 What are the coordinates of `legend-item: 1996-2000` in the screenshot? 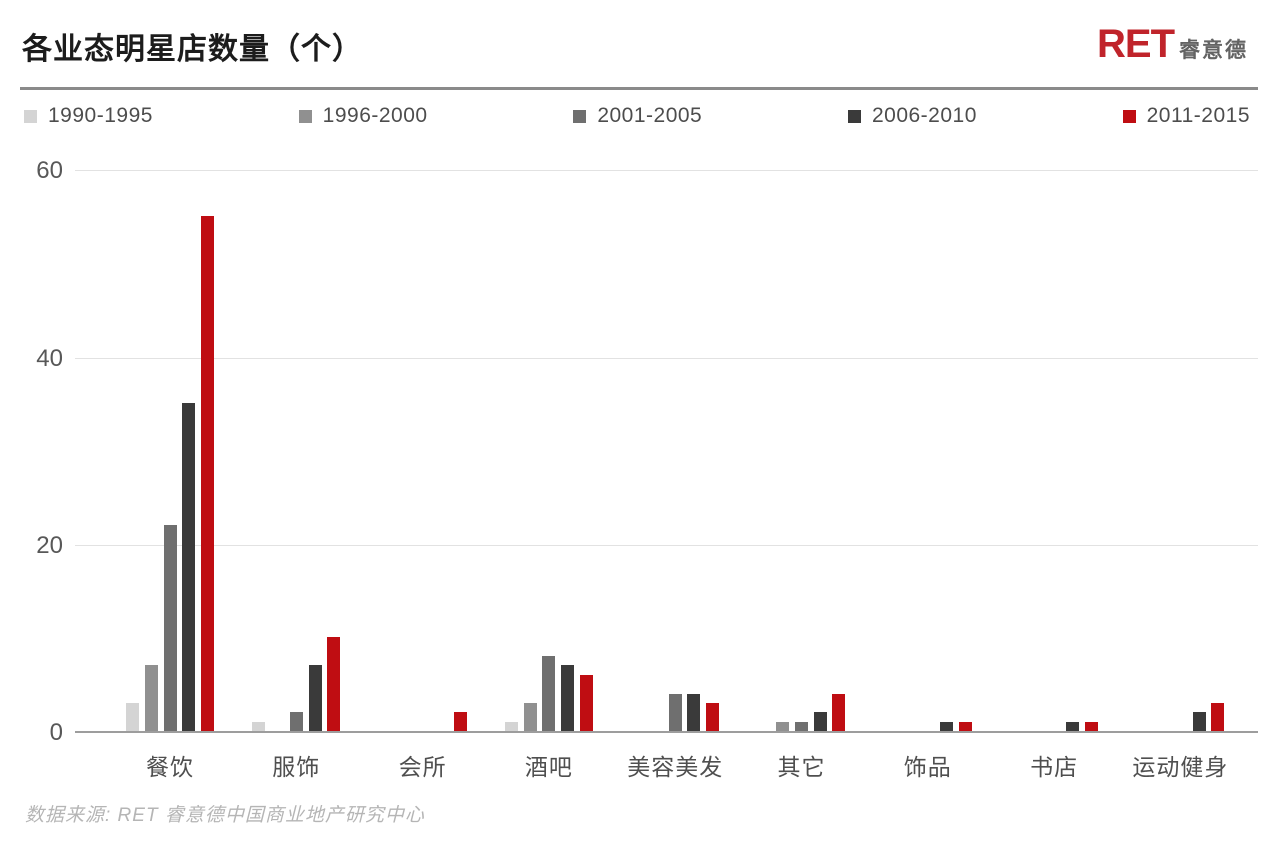 It's located at (363, 116).